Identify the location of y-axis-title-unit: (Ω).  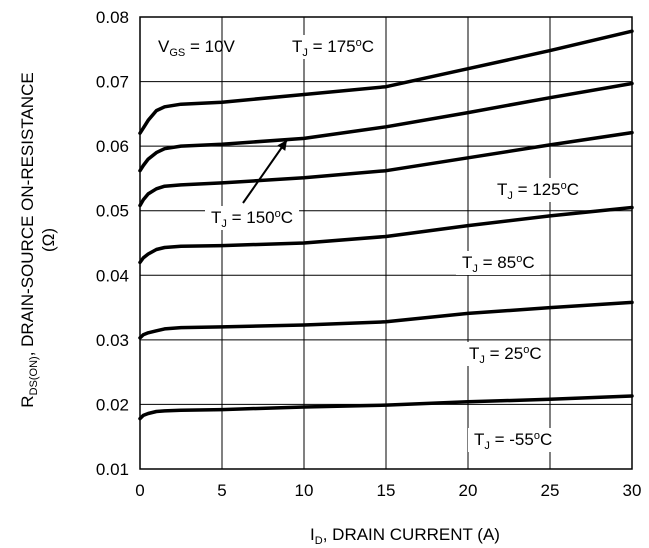
(48, 240).